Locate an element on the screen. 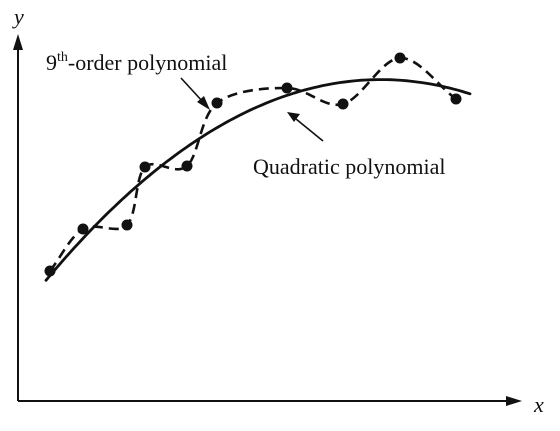 Image resolution: width=560 pixels, height=431 pixels. label-9th-order-polynomial: 9th-order polynomial is located at coordinates (136, 62).